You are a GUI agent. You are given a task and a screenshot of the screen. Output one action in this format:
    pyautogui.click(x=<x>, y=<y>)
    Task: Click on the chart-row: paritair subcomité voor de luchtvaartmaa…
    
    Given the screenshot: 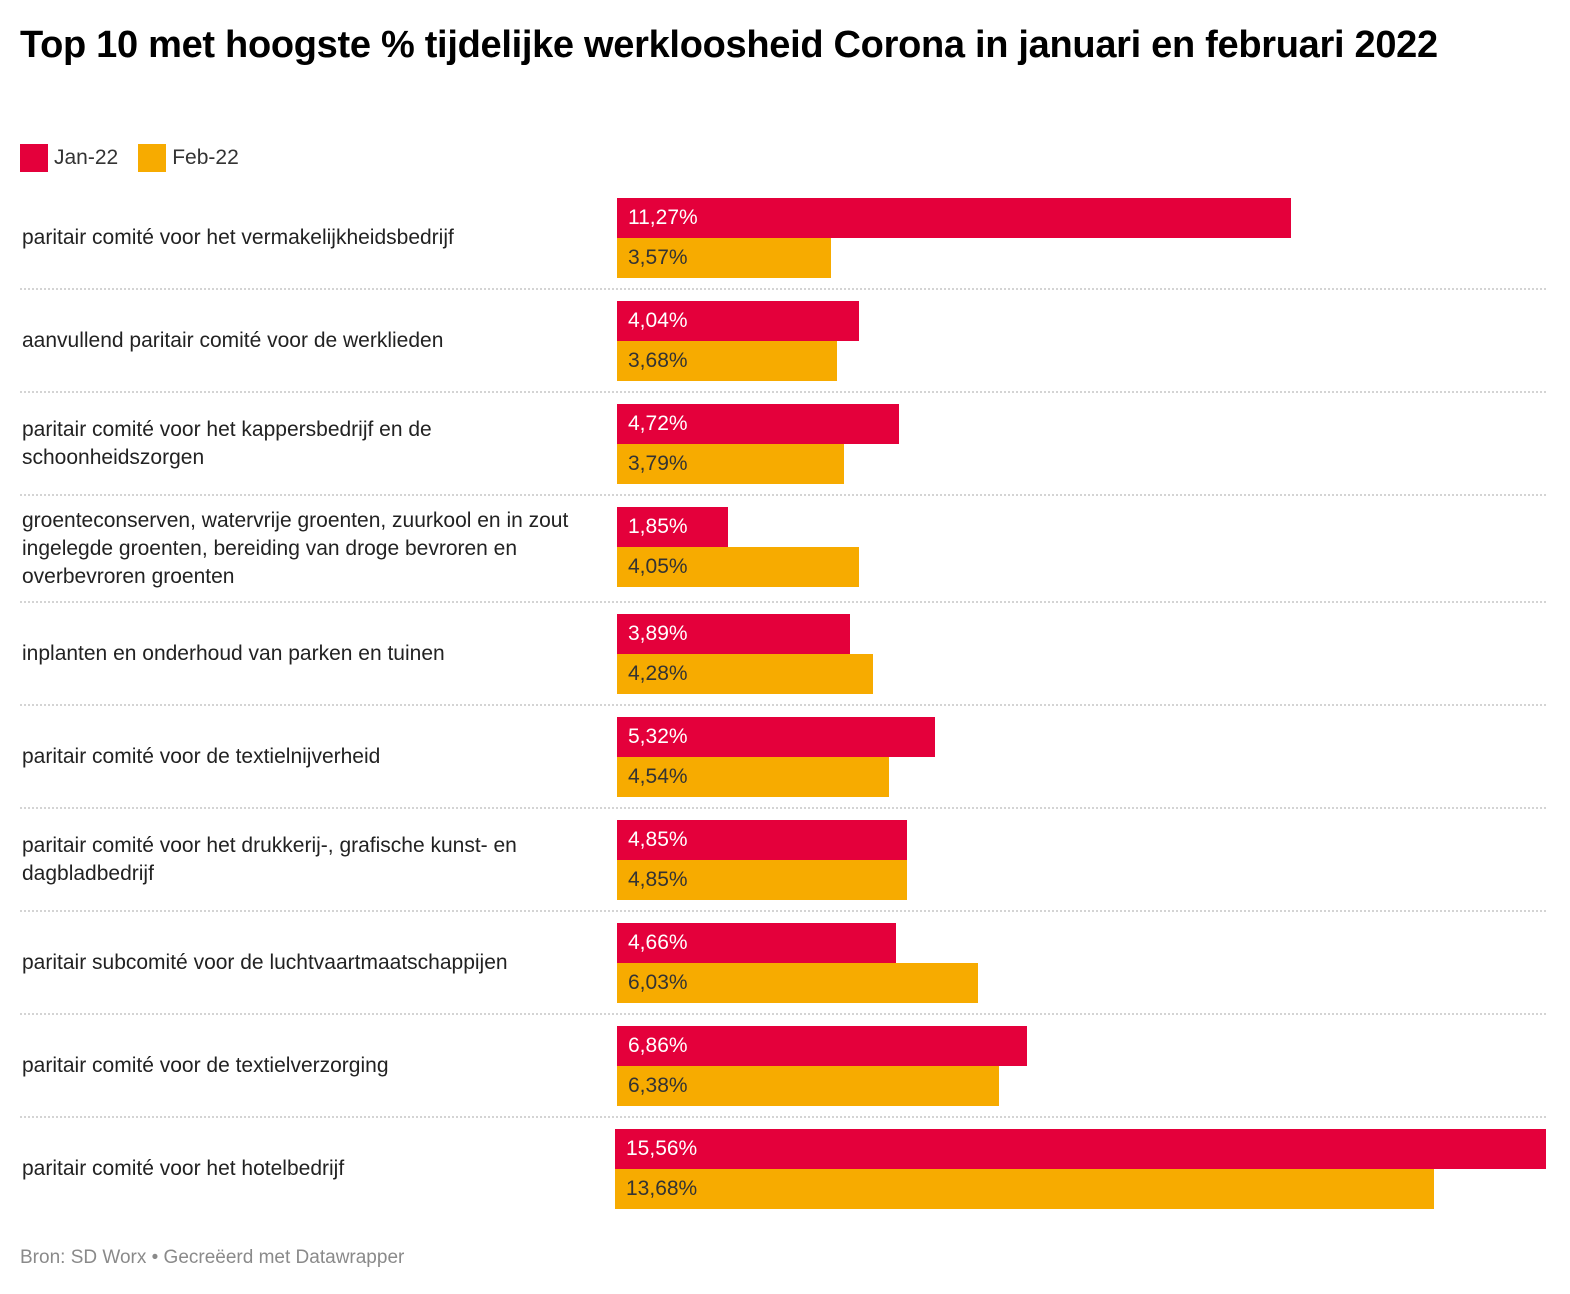 What is the action you would take?
    pyautogui.click(x=783, y=969)
    